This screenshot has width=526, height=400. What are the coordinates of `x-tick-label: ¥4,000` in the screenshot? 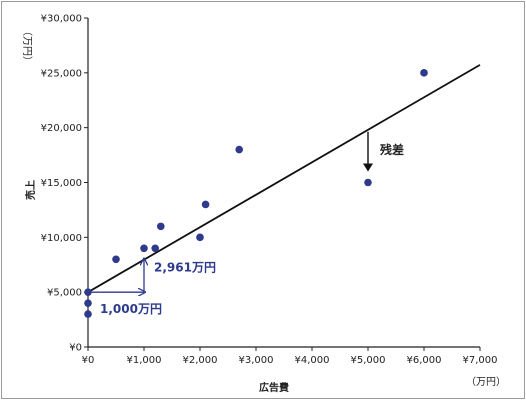 It's located at (312, 360).